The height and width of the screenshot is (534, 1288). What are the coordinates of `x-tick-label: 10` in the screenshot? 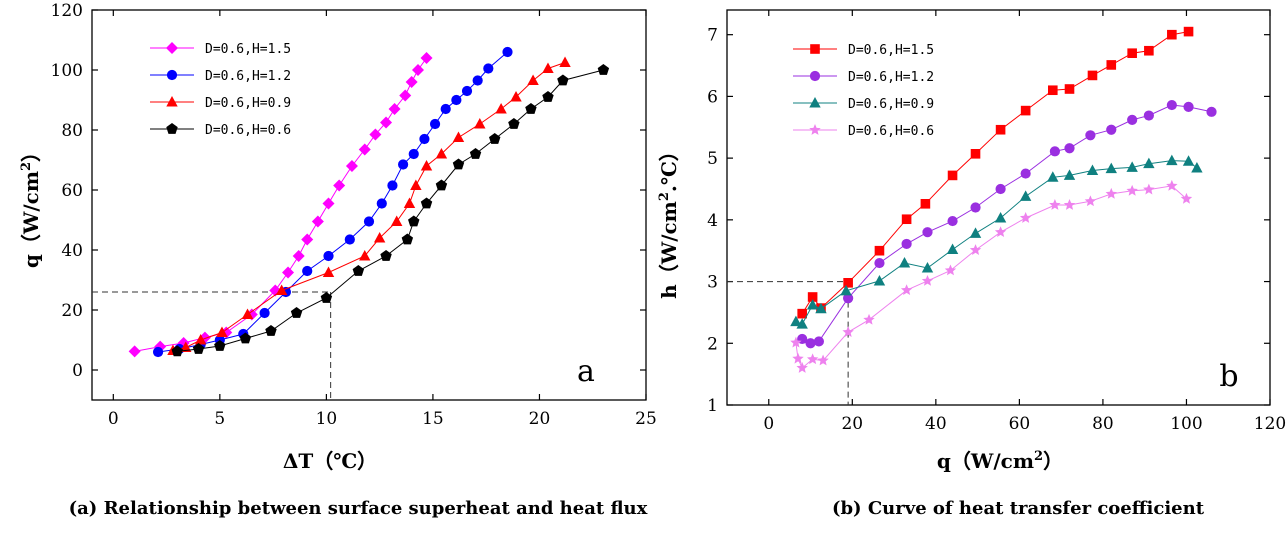 It's located at (327, 419).